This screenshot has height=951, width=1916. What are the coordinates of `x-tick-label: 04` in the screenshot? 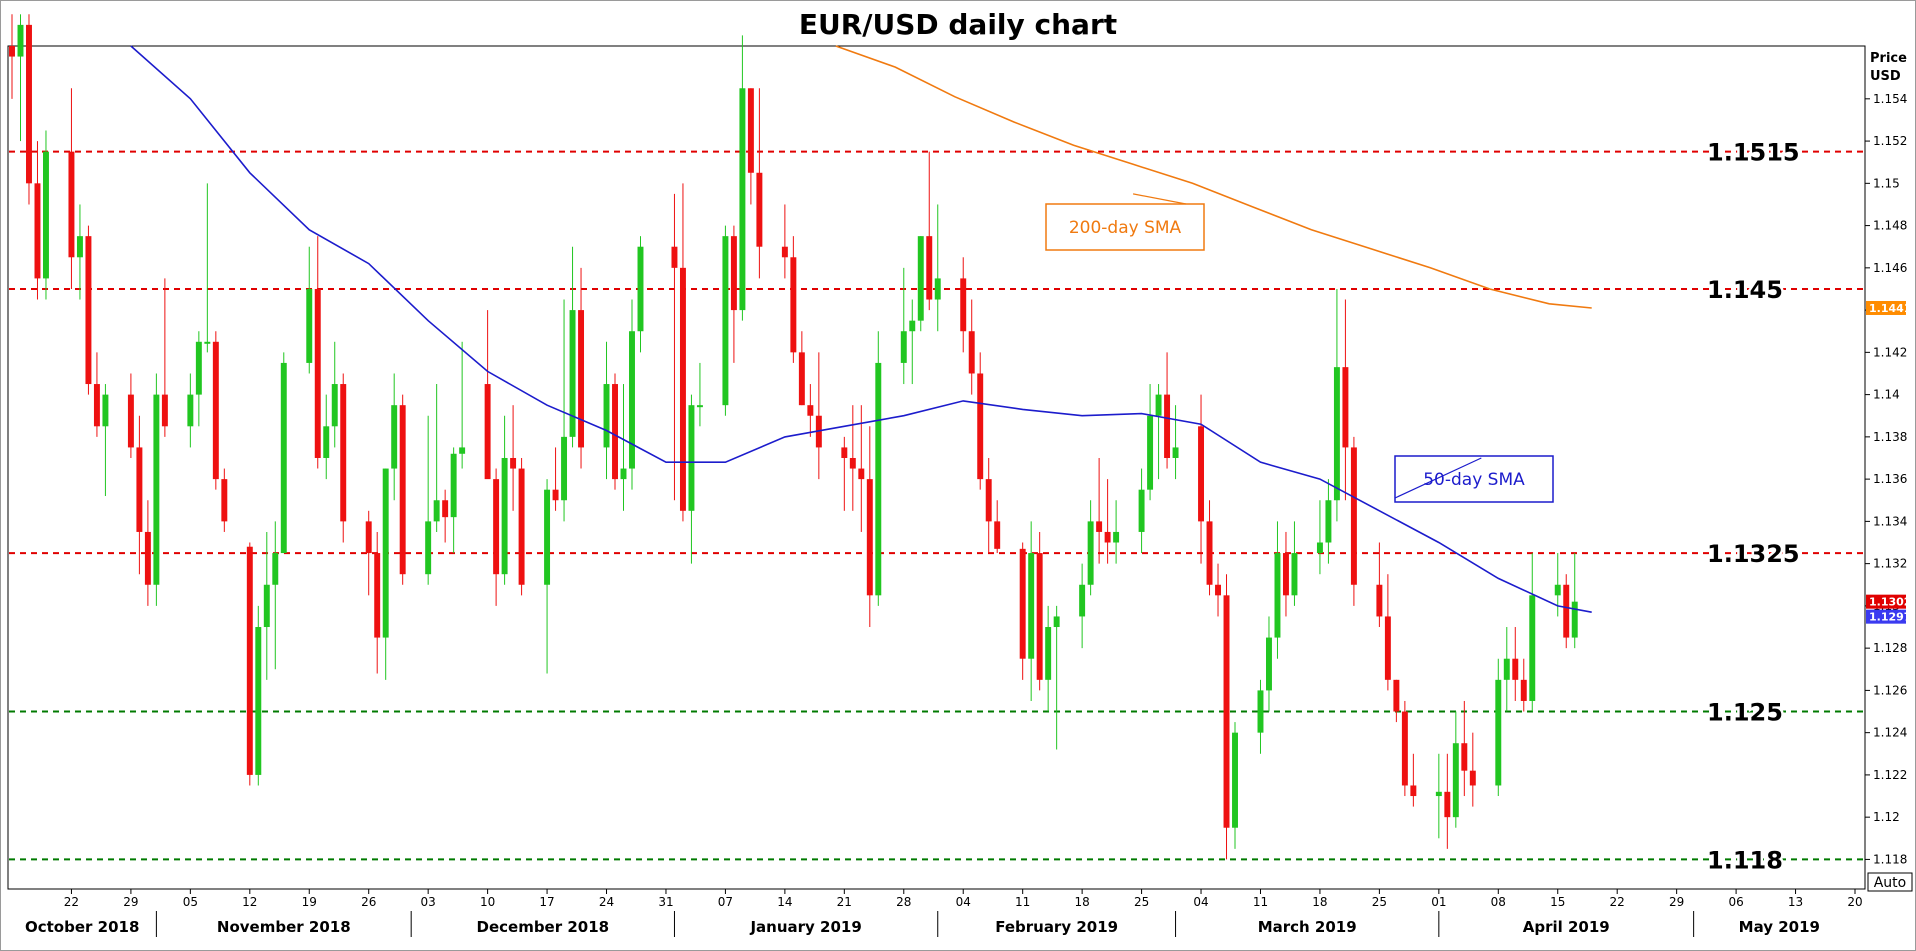 It's located at (1200, 902).